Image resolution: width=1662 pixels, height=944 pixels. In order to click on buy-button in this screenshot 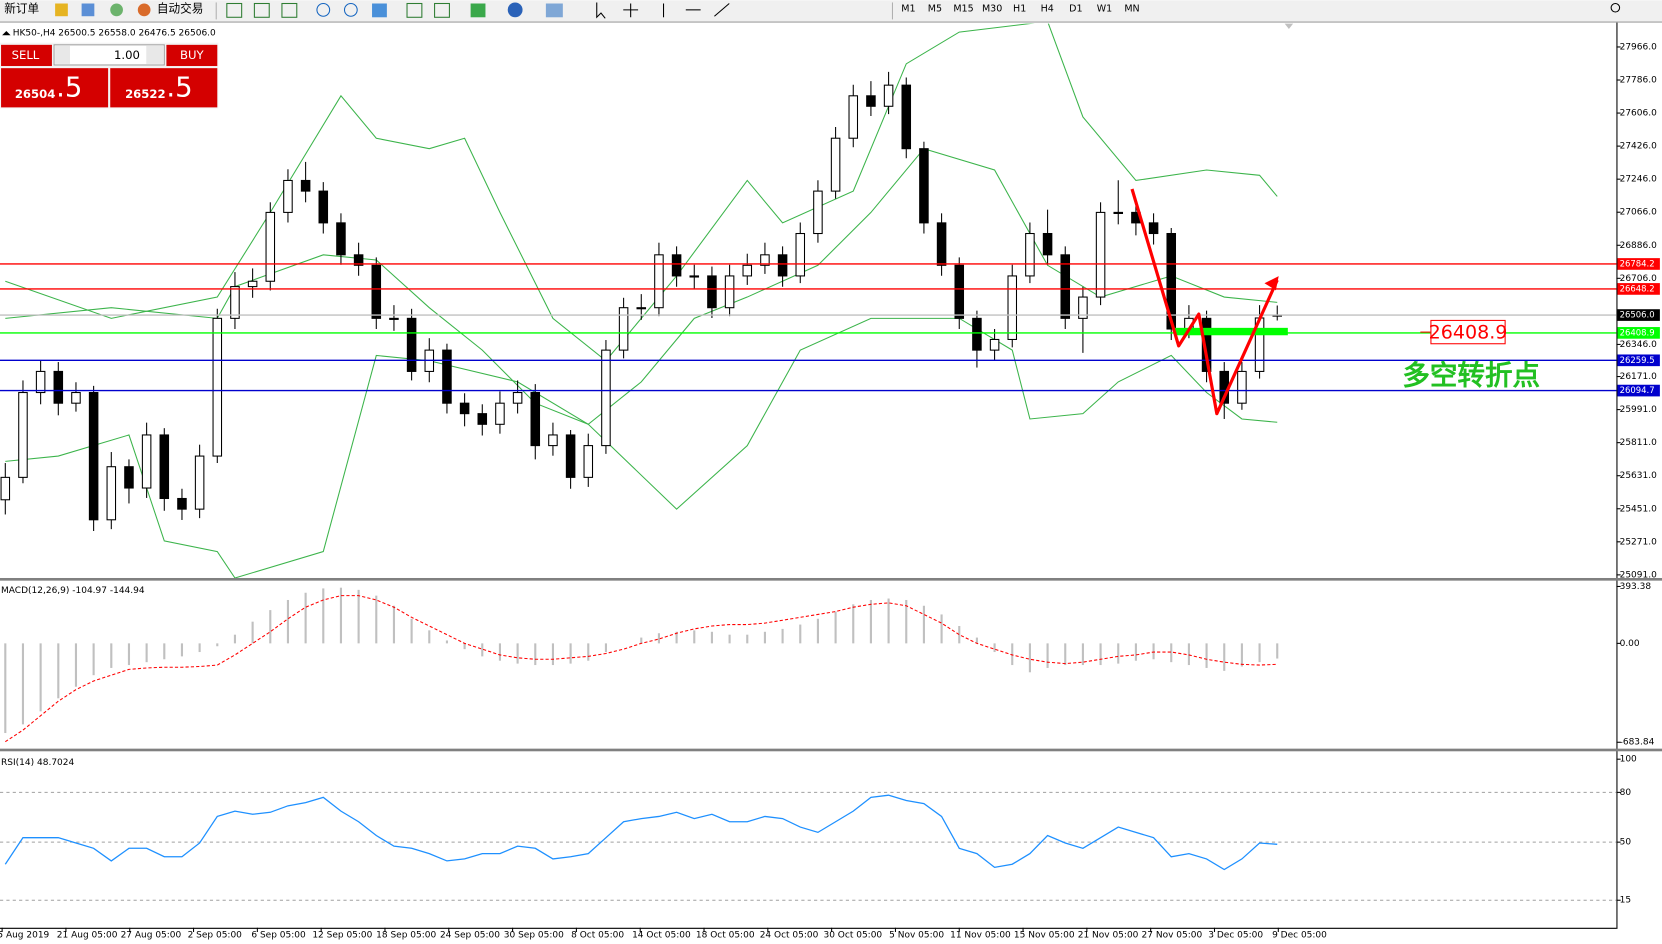, I will do `click(192, 55)`.